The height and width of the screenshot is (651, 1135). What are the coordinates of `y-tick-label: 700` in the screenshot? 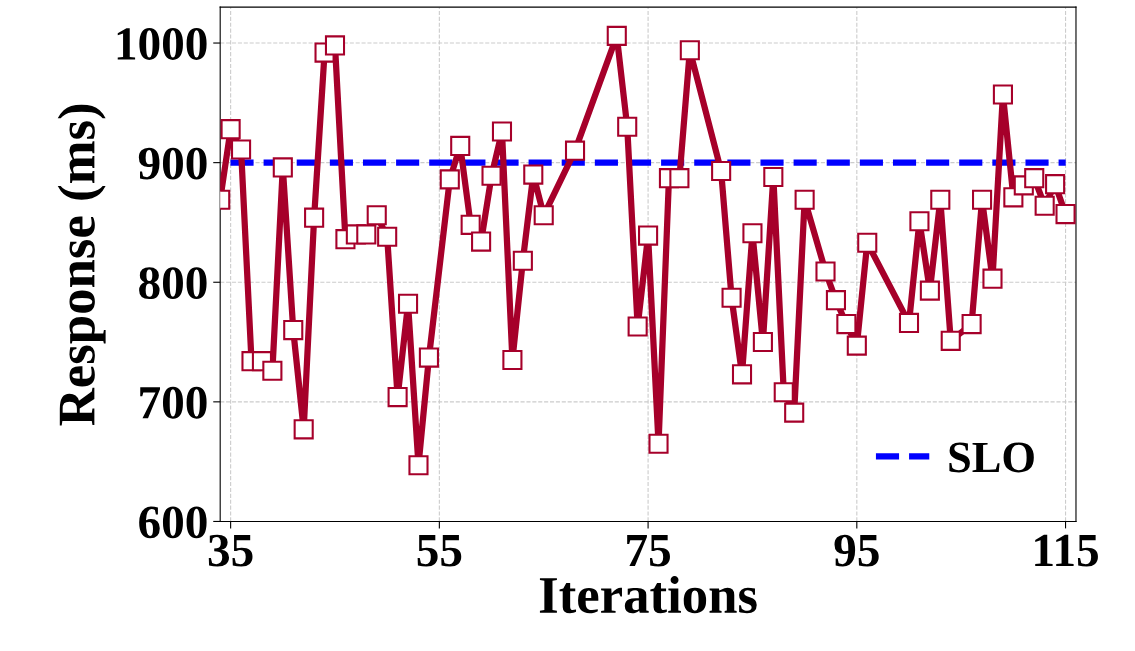 It's located at (173, 402).